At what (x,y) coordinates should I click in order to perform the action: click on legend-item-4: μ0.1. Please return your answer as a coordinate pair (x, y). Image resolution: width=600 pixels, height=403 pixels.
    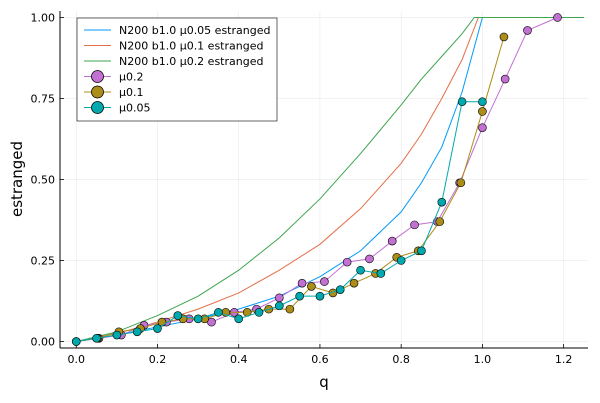
    Looking at the image, I should click on (114, 92).